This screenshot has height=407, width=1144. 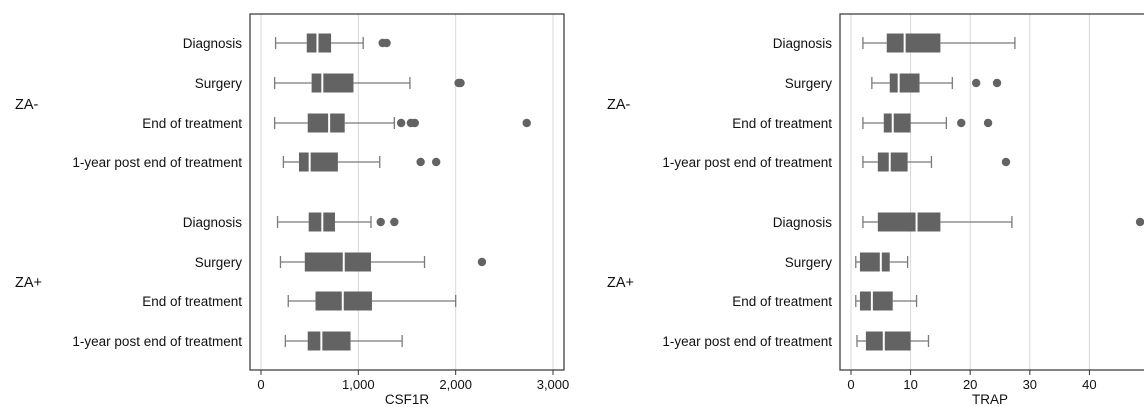 What do you see at coordinates (553, 384) in the screenshot?
I see `x-tick-label: 3,000` at bounding box center [553, 384].